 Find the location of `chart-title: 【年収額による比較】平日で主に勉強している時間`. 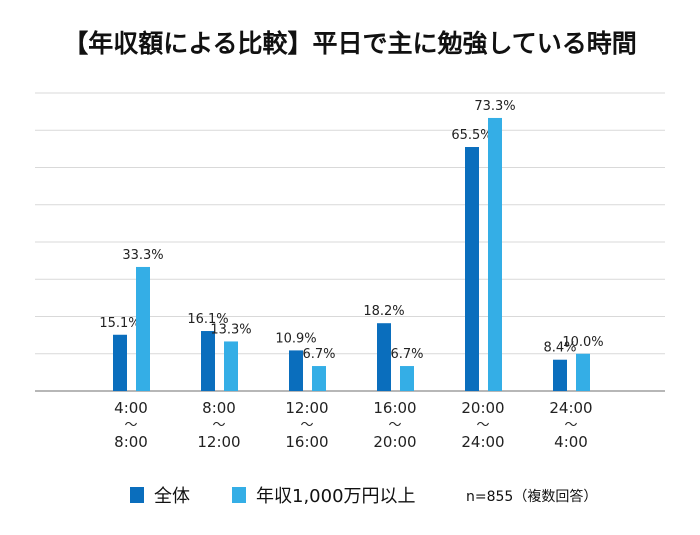

chart-title: 【年収額による比較】平日で主に勉強している時間 is located at coordinates (350, 43).